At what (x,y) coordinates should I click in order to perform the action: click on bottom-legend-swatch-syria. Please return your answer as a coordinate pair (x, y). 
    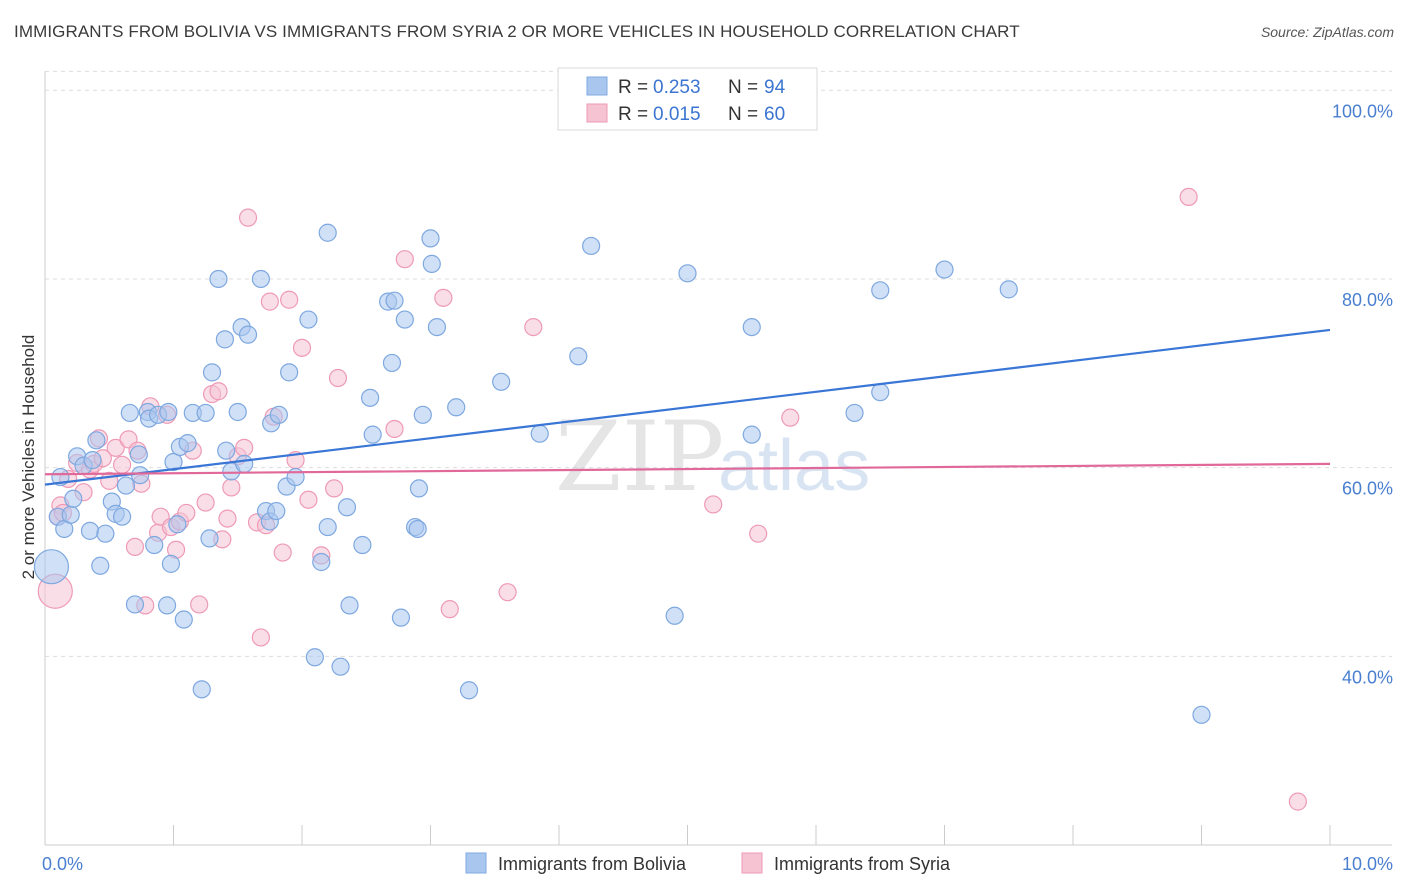
    Looking at the image, I should click on (752, 863).